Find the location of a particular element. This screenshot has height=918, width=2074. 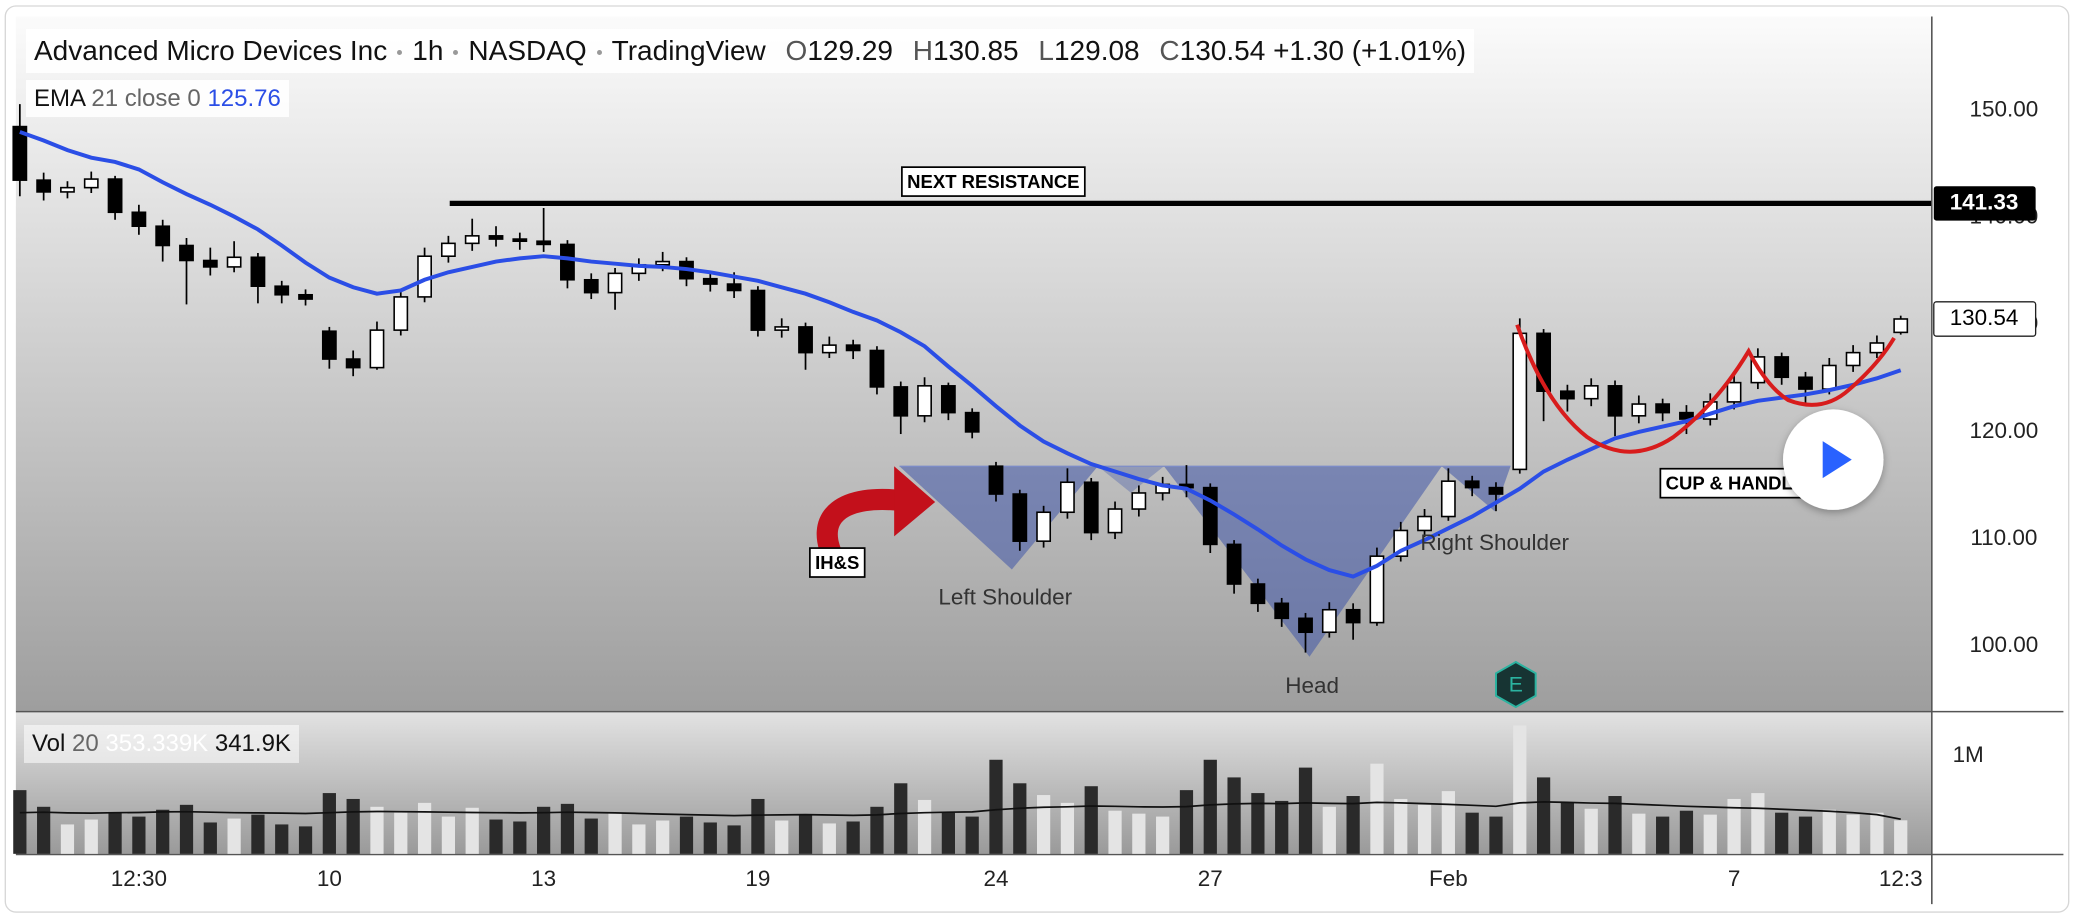

play-icon is located at coordinates (1837, 460).